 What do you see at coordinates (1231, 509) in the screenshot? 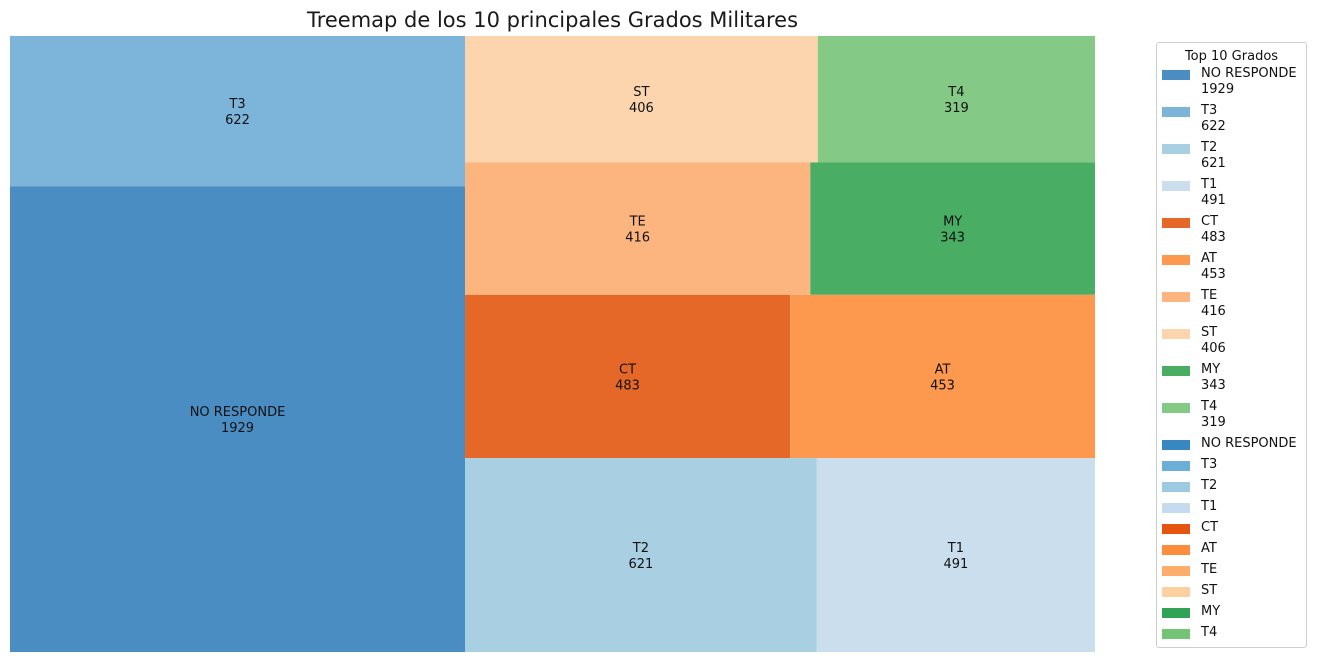
I see `legend-item: T1` at bounding box center [1231, 509].